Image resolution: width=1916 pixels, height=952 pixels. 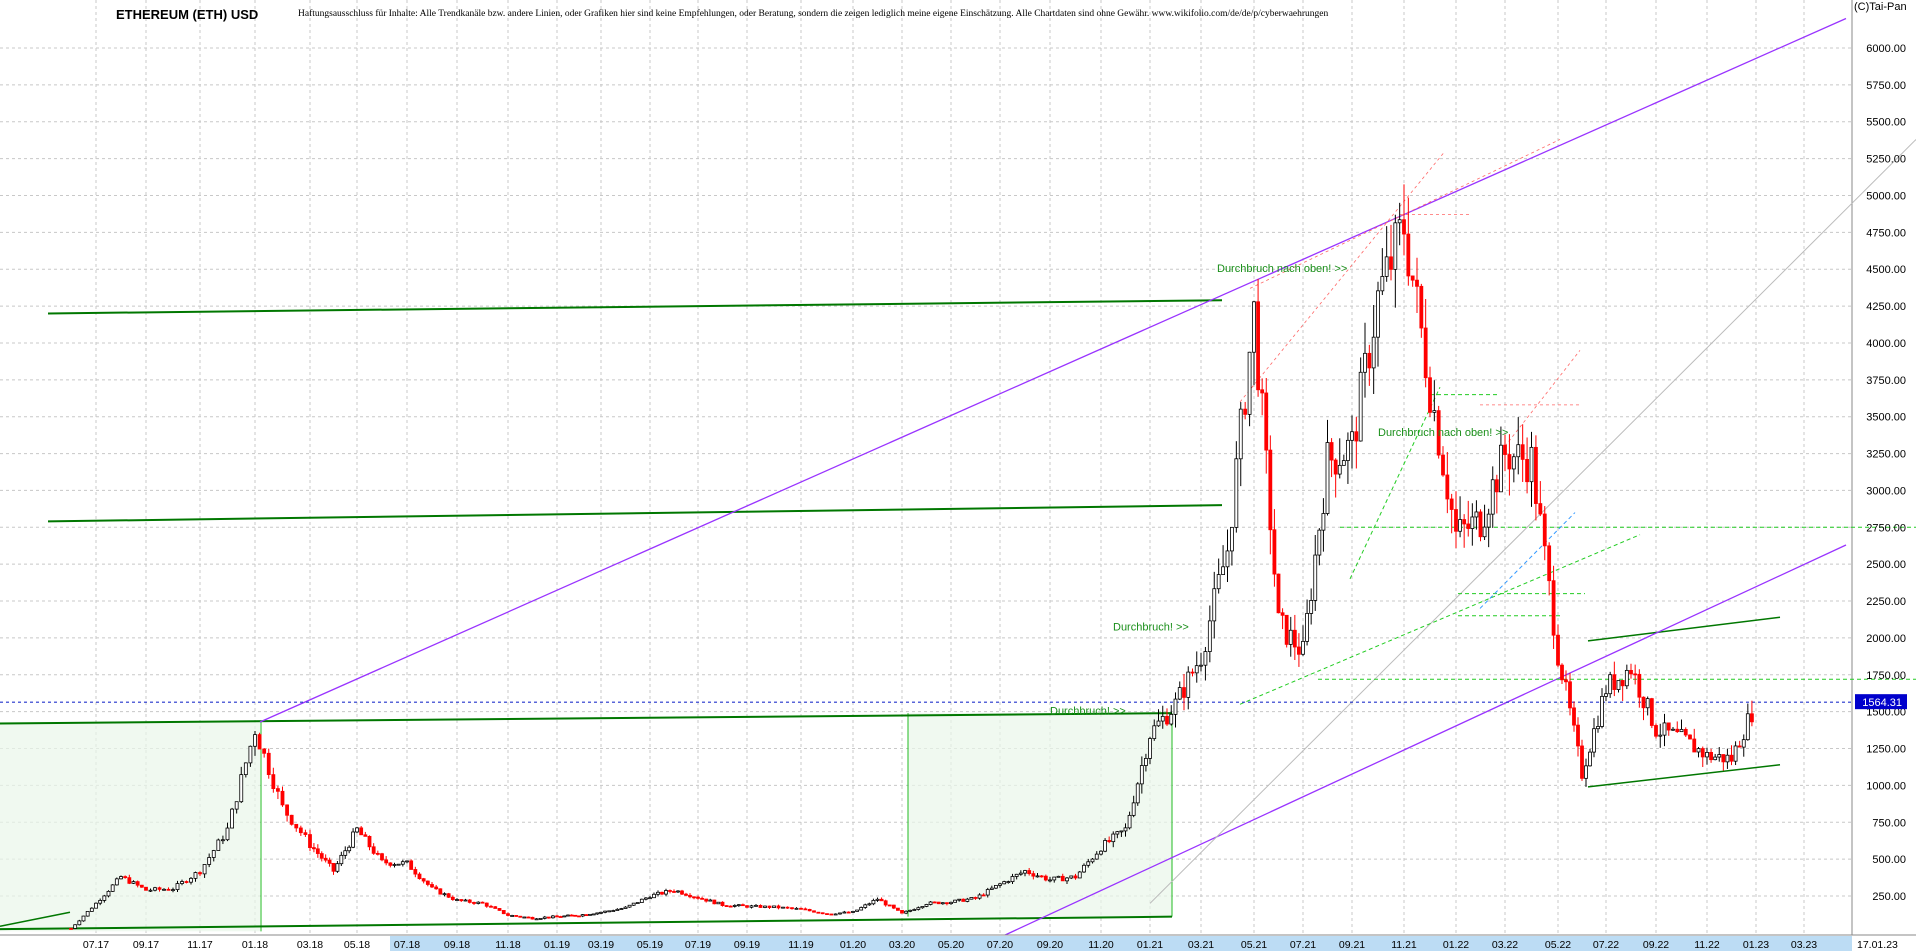 What do you see at coordinates (1352, 945) in the screenshot?
I see `x-tick-label: 09.21` at bounding box center [1352, 945].